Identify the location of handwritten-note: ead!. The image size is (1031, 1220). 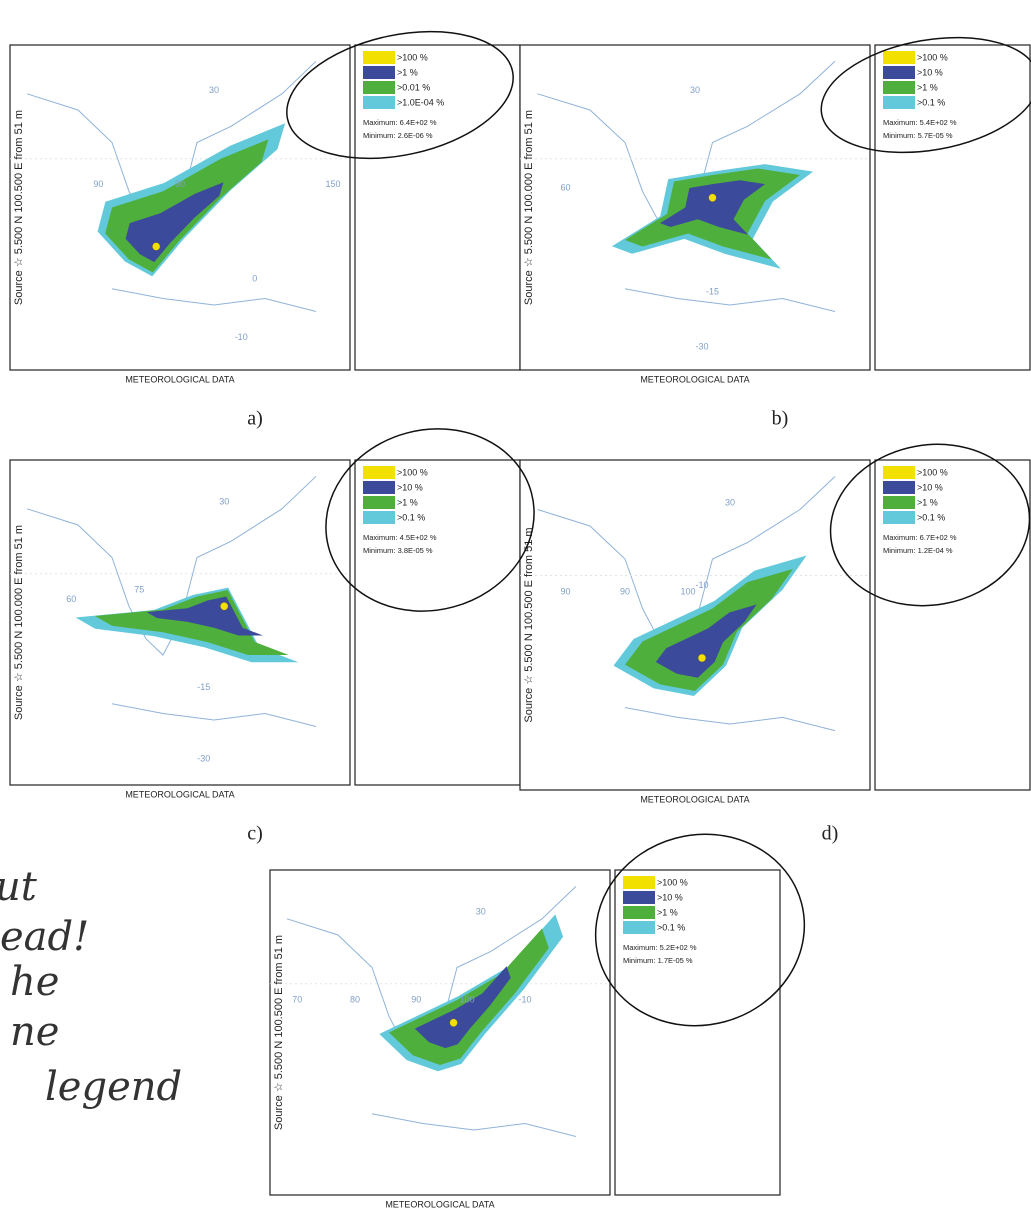
(44, 937).